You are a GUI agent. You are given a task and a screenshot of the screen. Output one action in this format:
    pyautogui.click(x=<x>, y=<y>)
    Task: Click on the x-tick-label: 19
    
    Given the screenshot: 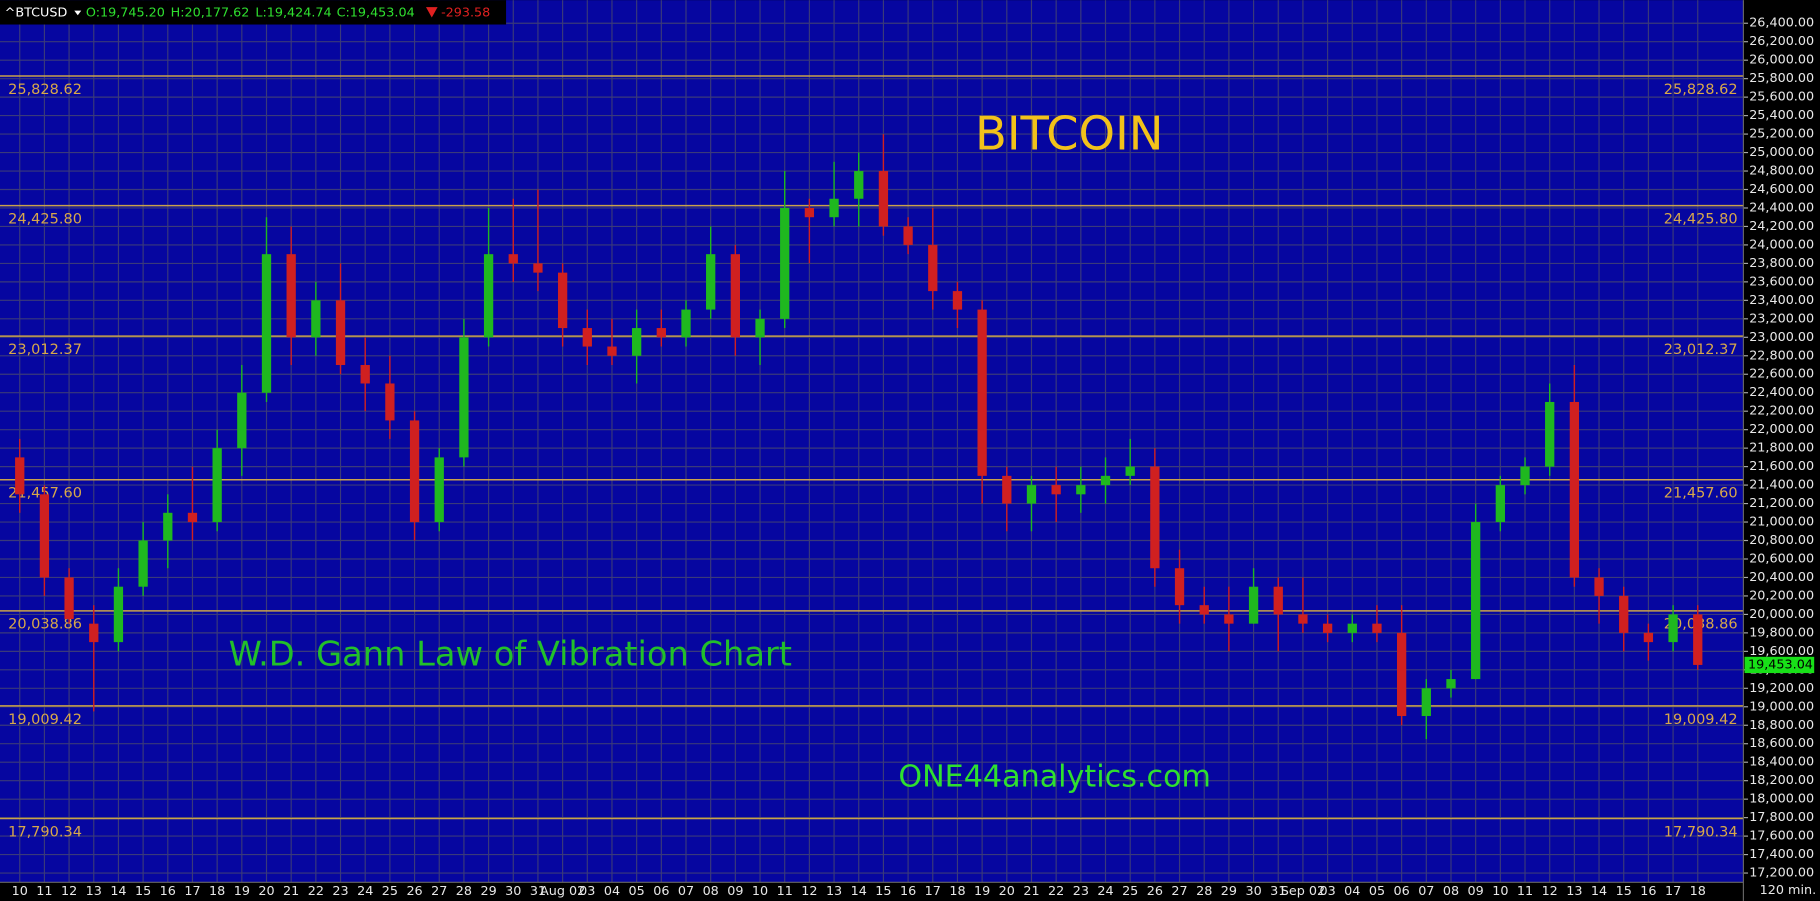 What is the action you would take?
    pyautogui.click(x=242, y=891)
    